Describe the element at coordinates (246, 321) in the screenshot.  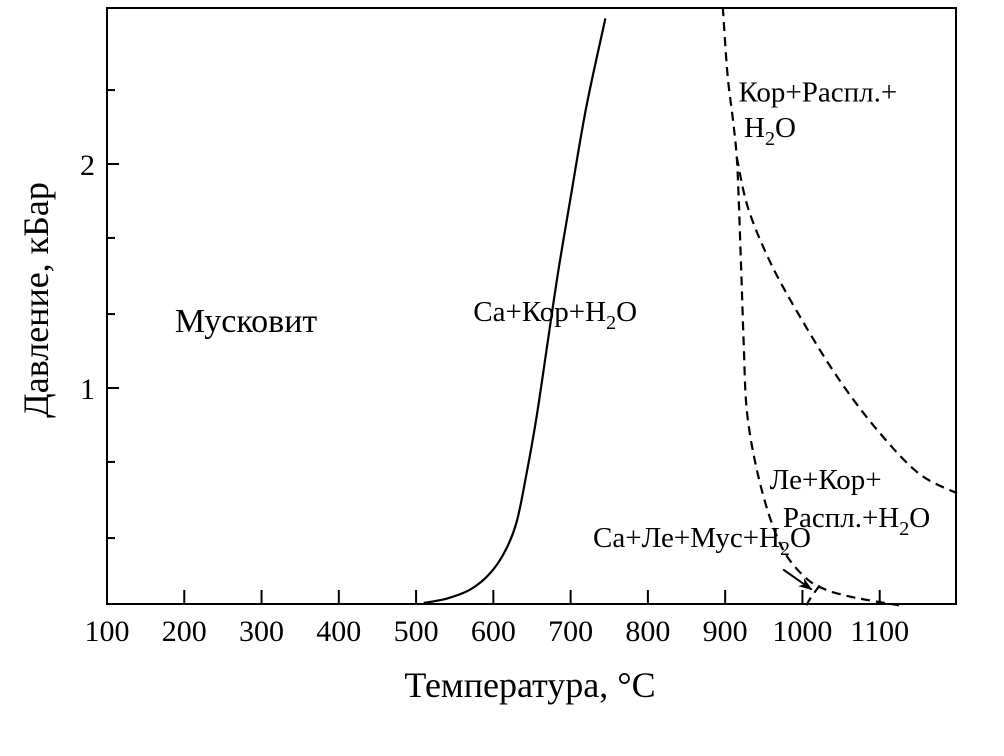
I see `region-label-muscovite: Мусковит` at that location.